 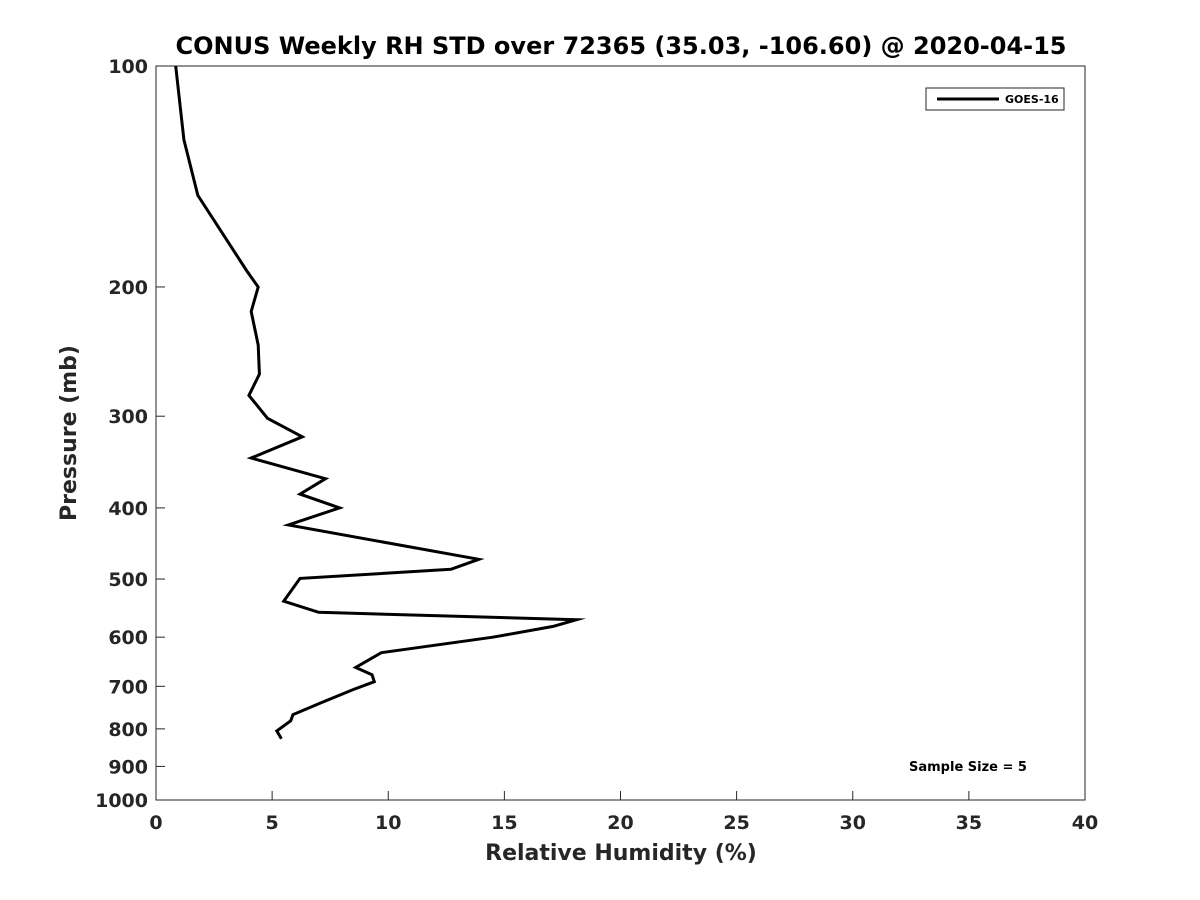 What do you see at coordinates (128, 687) in the screenshot?
I see `y-tick-label: 700` at bounding box center [128, 687].